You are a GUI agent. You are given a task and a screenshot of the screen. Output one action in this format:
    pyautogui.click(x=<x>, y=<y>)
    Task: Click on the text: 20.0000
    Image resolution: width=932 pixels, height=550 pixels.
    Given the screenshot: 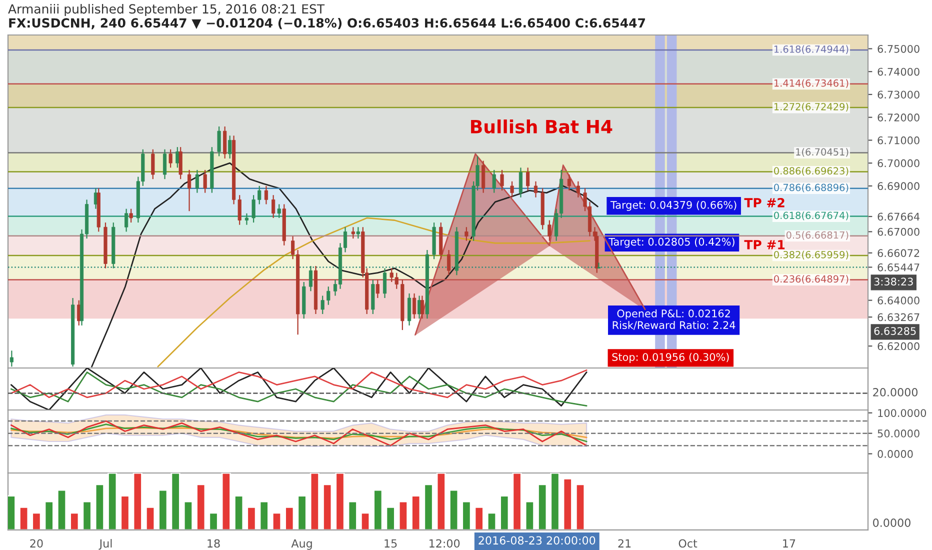 What is the action you would take?
    pyautogui.click(x=895, y=392)
    